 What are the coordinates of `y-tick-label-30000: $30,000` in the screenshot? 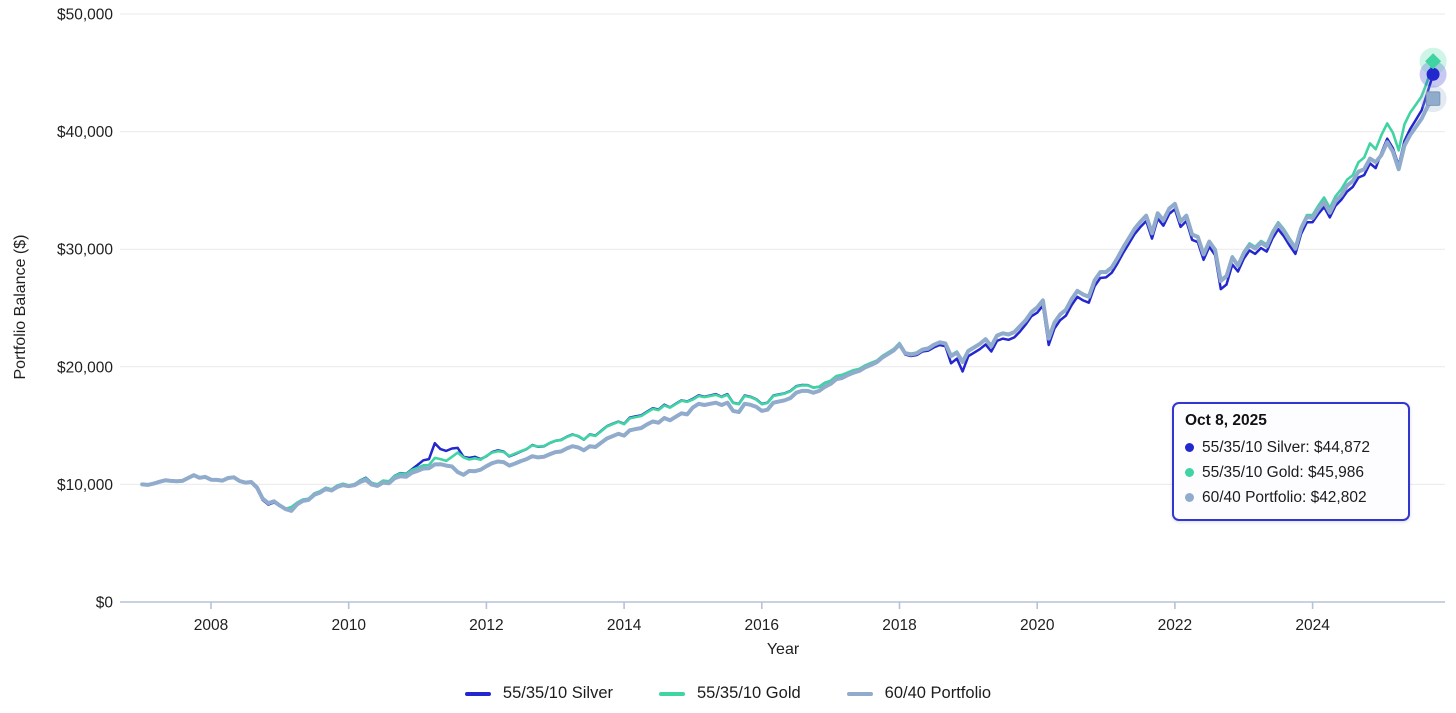 It's located at (85, 250).